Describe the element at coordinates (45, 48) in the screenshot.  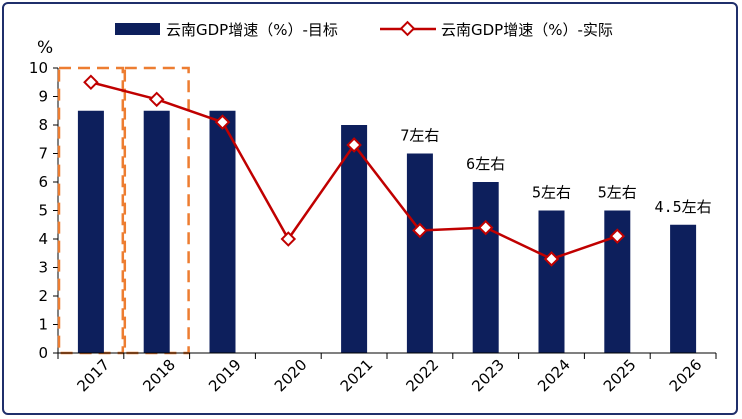
I see `y-unit-label: %` at that location.